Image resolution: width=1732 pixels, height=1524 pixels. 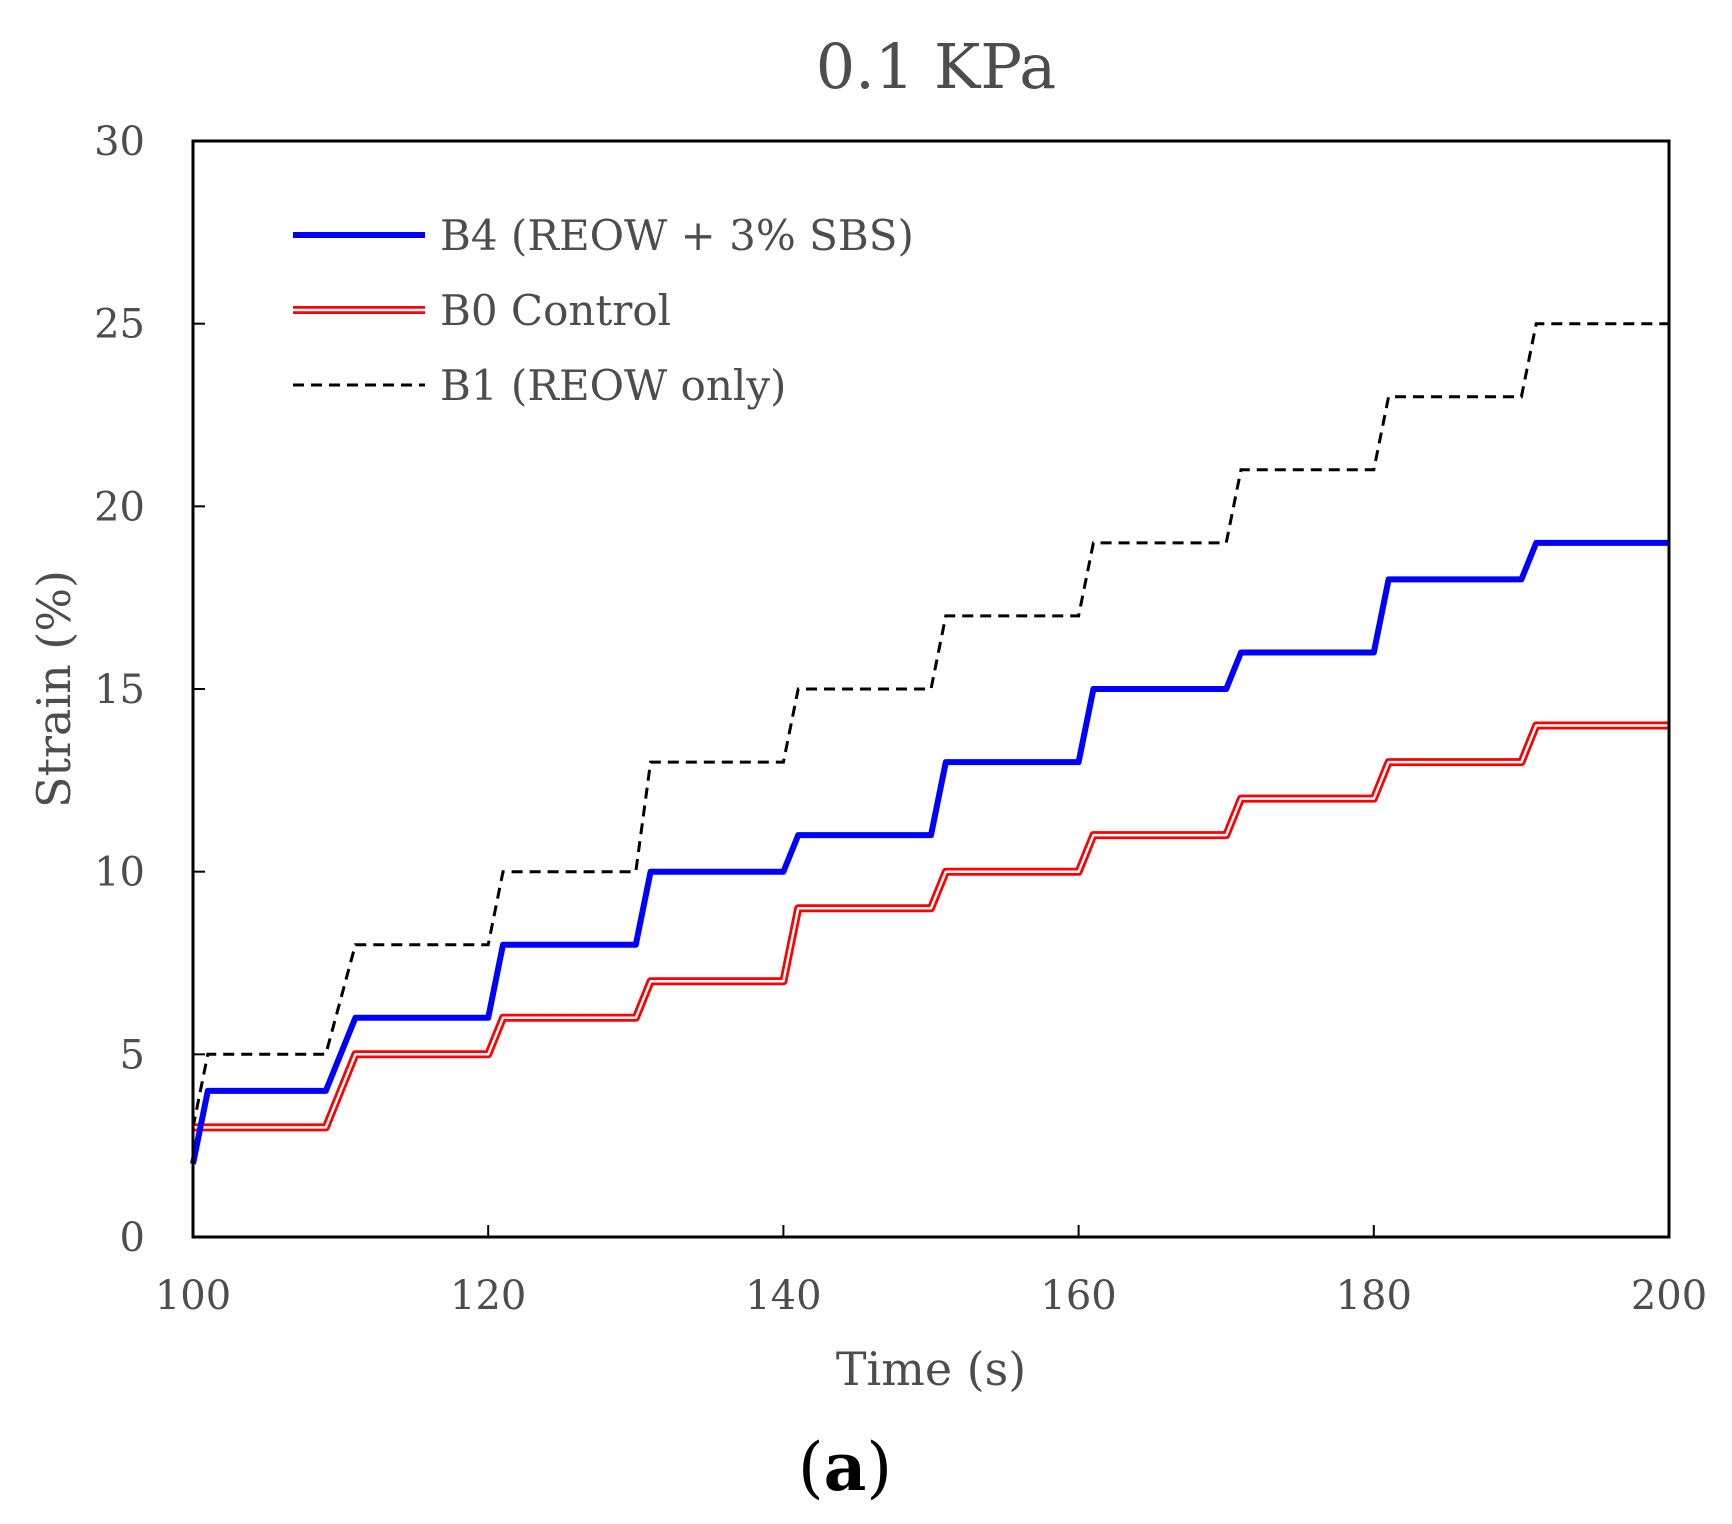 I want to click on chart-title: 0.1 KPa, so click(x=936, y=66).